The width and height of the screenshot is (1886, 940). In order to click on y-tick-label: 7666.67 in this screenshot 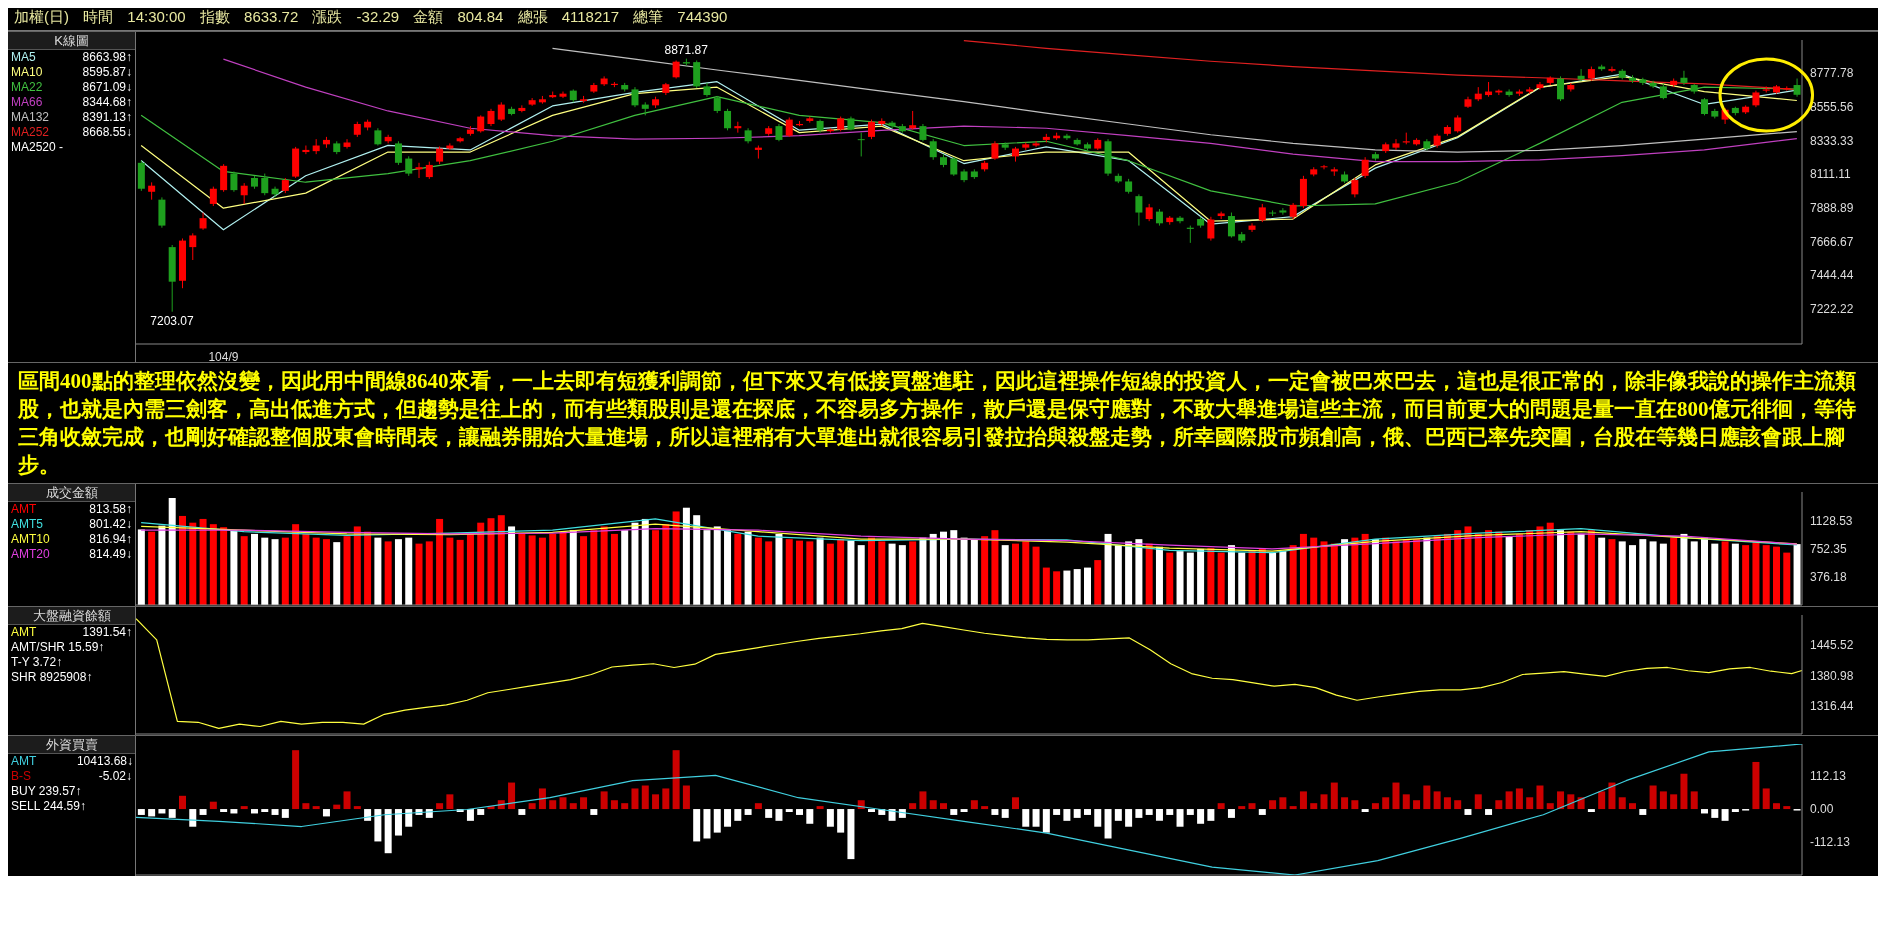, I will do `click(1832, 241)`.